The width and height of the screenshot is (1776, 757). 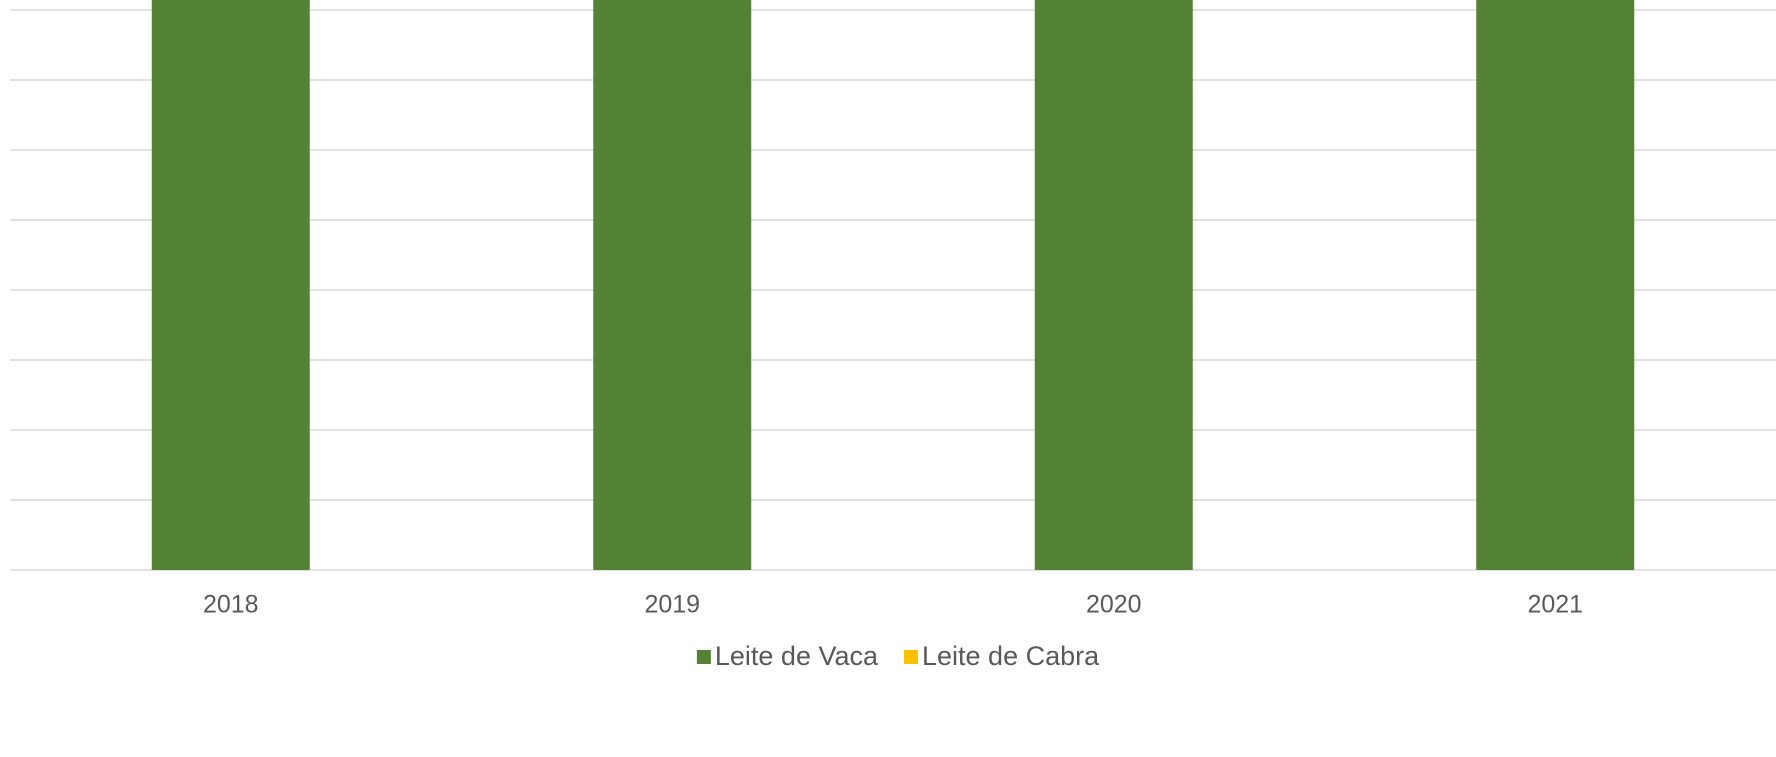 What do you see at coordinates (797, 656) in the screenshot?
I see `legend-label: Leite de Vaca` at bounding box center [797, 656].